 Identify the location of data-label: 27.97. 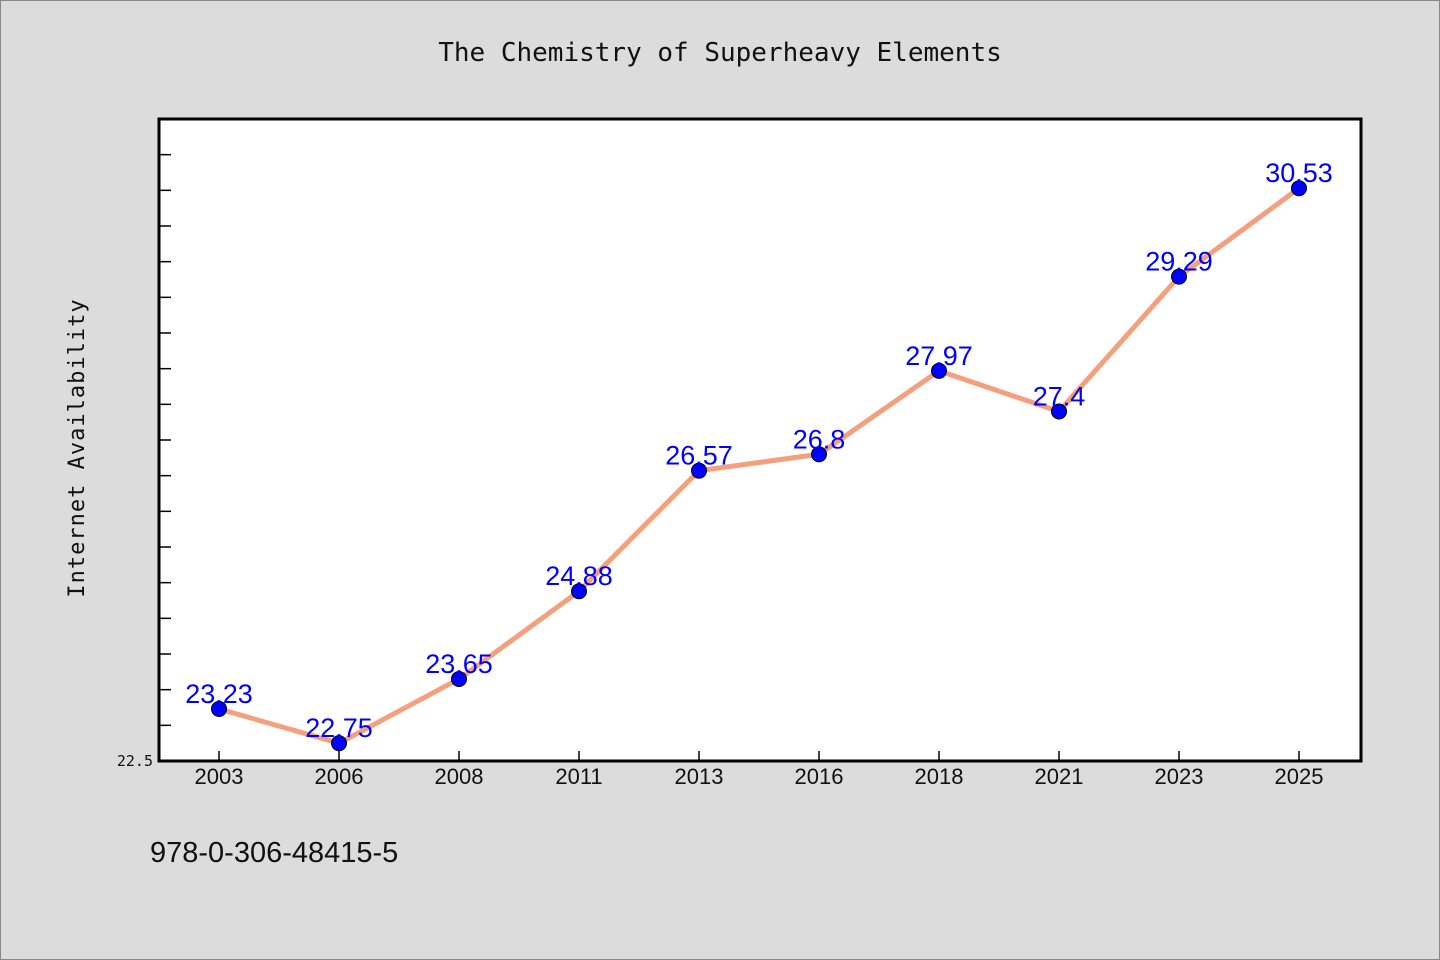
(939, 356).